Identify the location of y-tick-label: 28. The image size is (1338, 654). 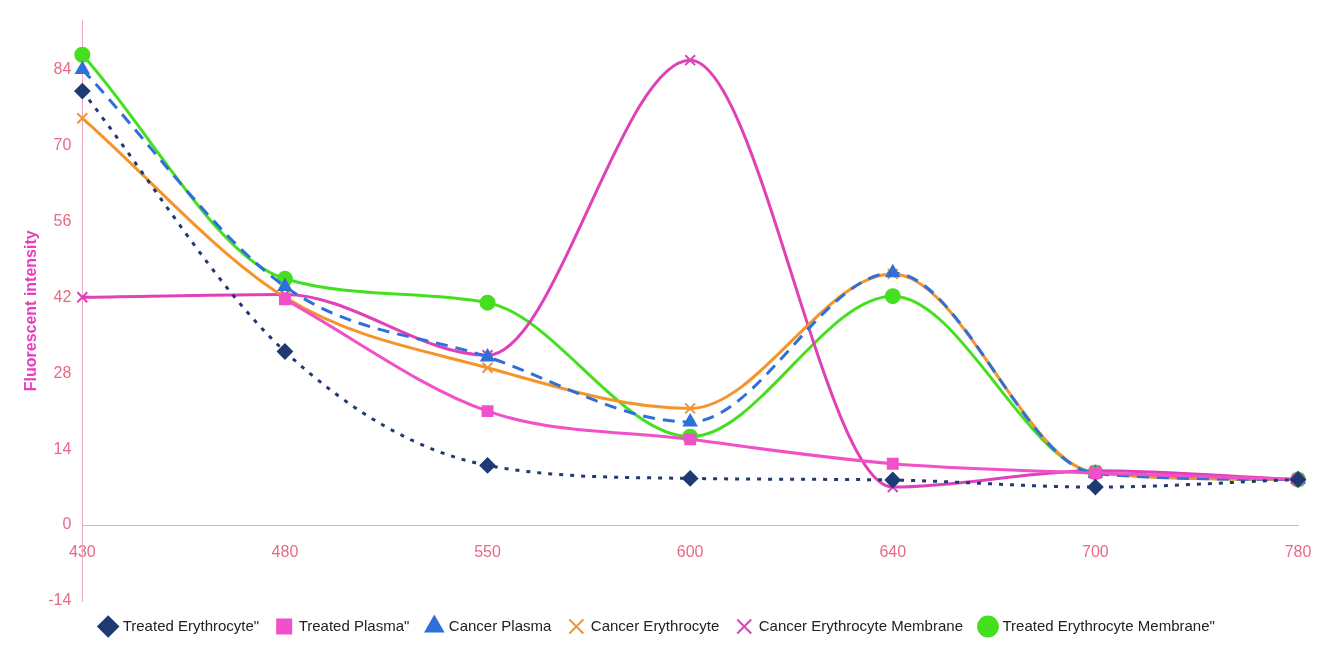
(62, 372).